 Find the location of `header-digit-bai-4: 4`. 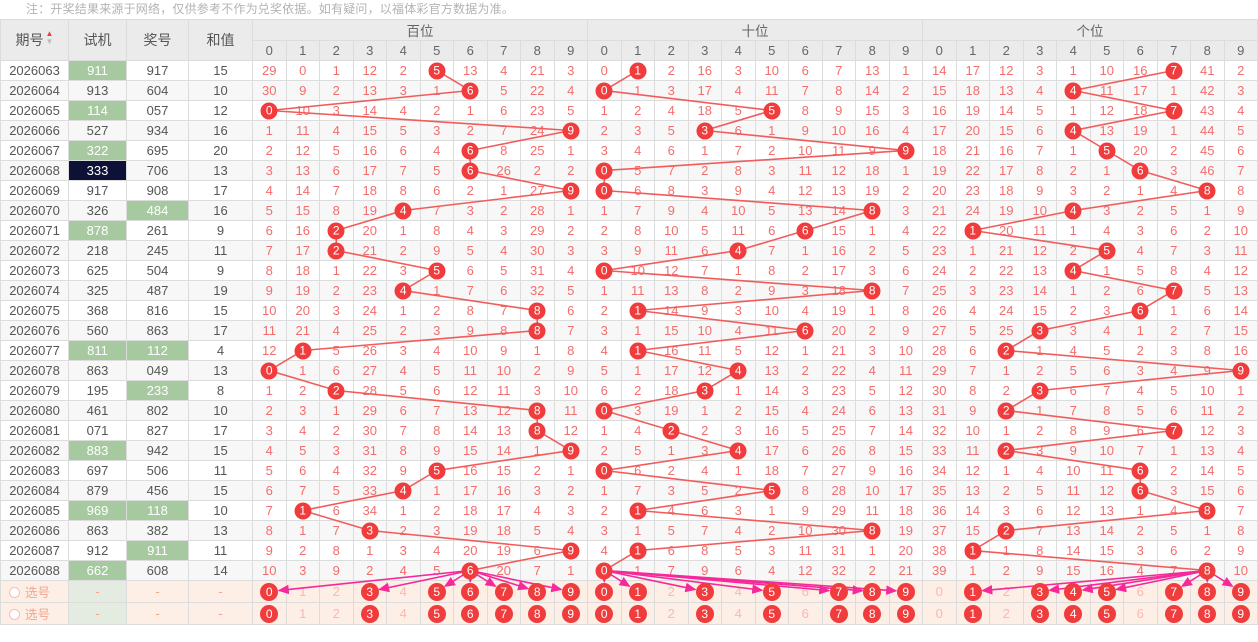

header-digit-bai-4: 4 is located at coordinates (403, 50).